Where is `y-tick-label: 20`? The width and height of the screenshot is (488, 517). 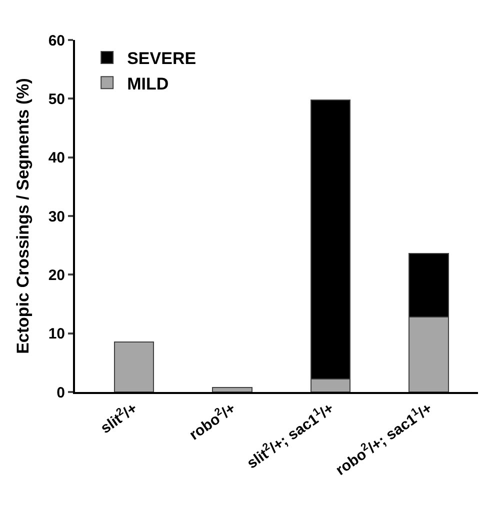
y-tick-label: 20 is located at coordinates (56, 275).